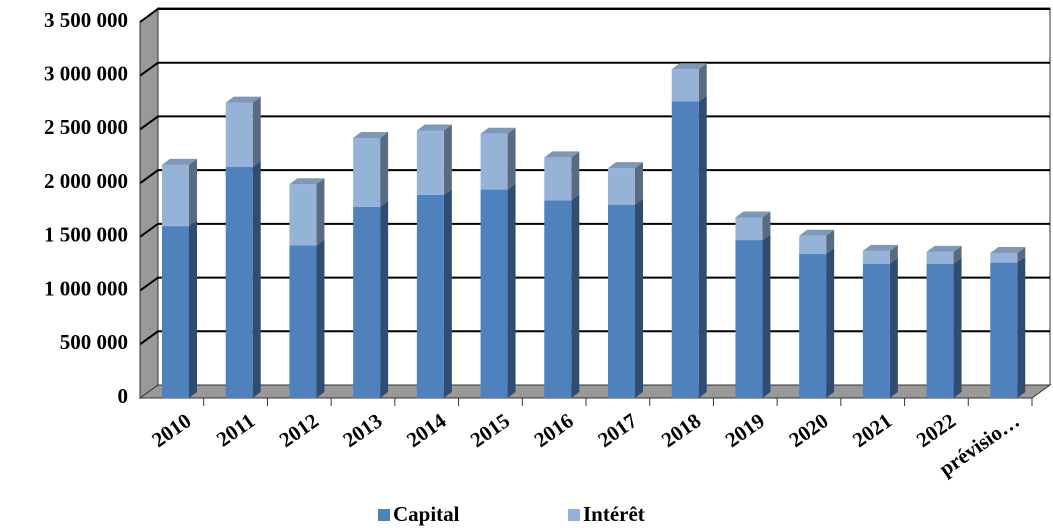 The image size is (1053, 528). What do you see at coordinates (490, 430) in the screenshot?
I see `x-tick-label: 2015` at bounding box center [490, 430].